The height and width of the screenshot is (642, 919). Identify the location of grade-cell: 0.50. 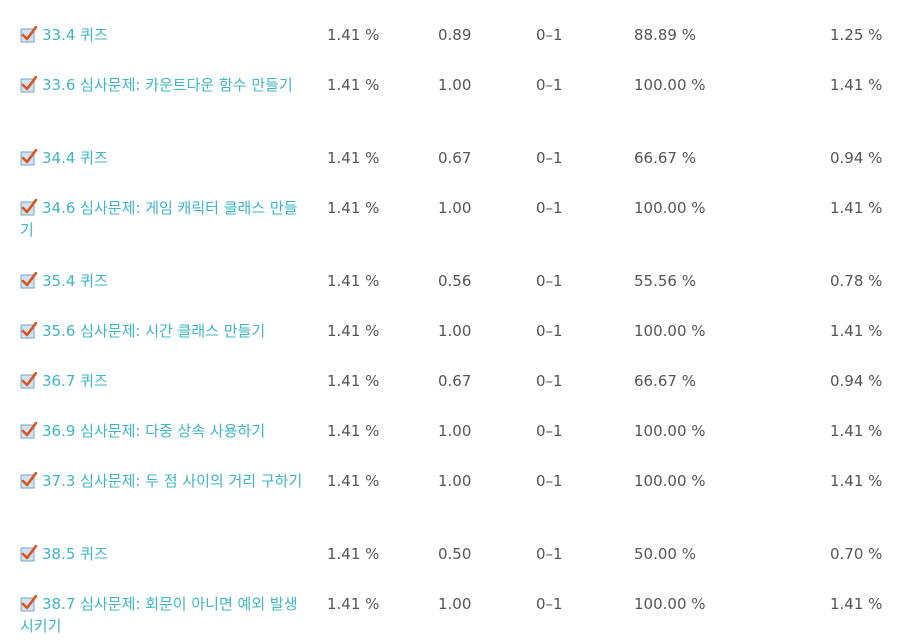
(455, 554).